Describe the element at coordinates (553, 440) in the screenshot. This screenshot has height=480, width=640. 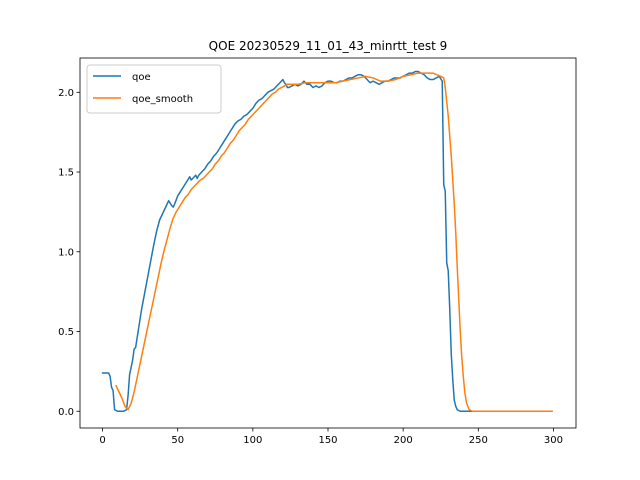
I see `x-tick-label: 300` at that location.